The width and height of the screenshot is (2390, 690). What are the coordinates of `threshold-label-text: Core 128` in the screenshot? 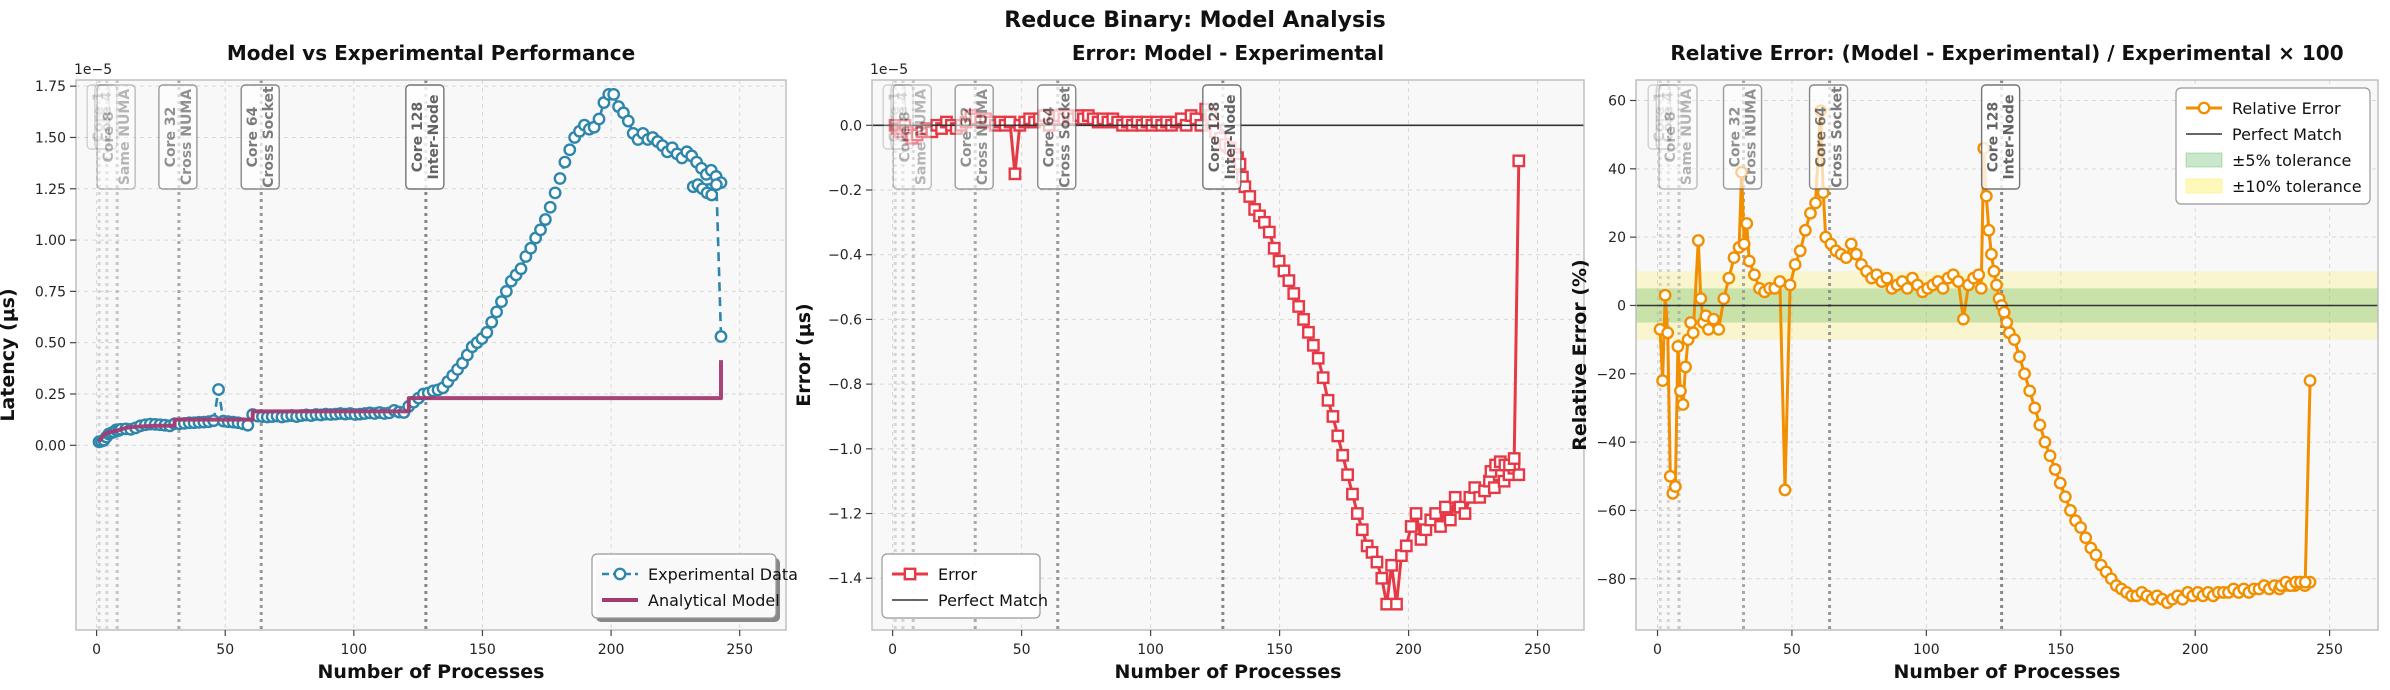 It's located at (1215, 137).